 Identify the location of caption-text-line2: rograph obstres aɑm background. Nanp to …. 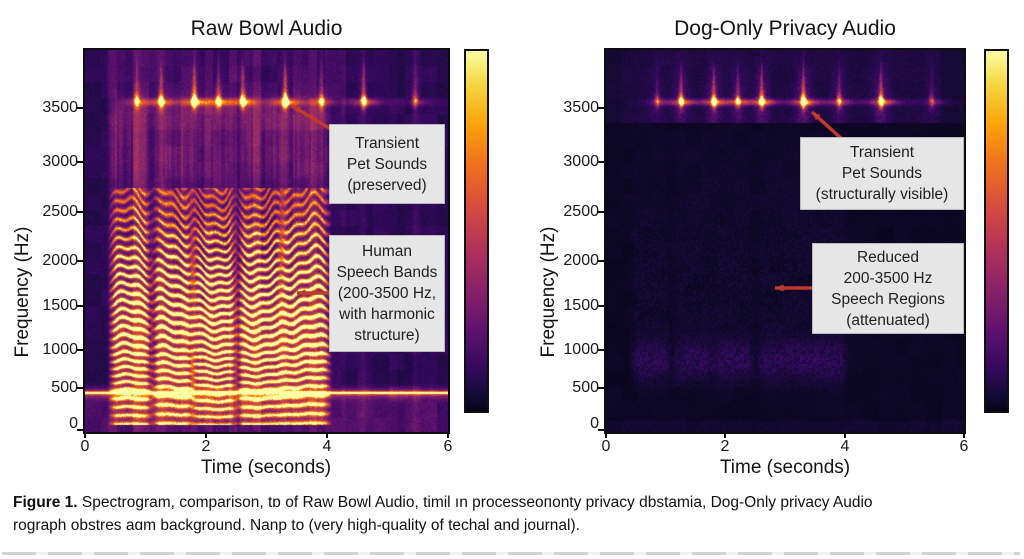
(296, 525).